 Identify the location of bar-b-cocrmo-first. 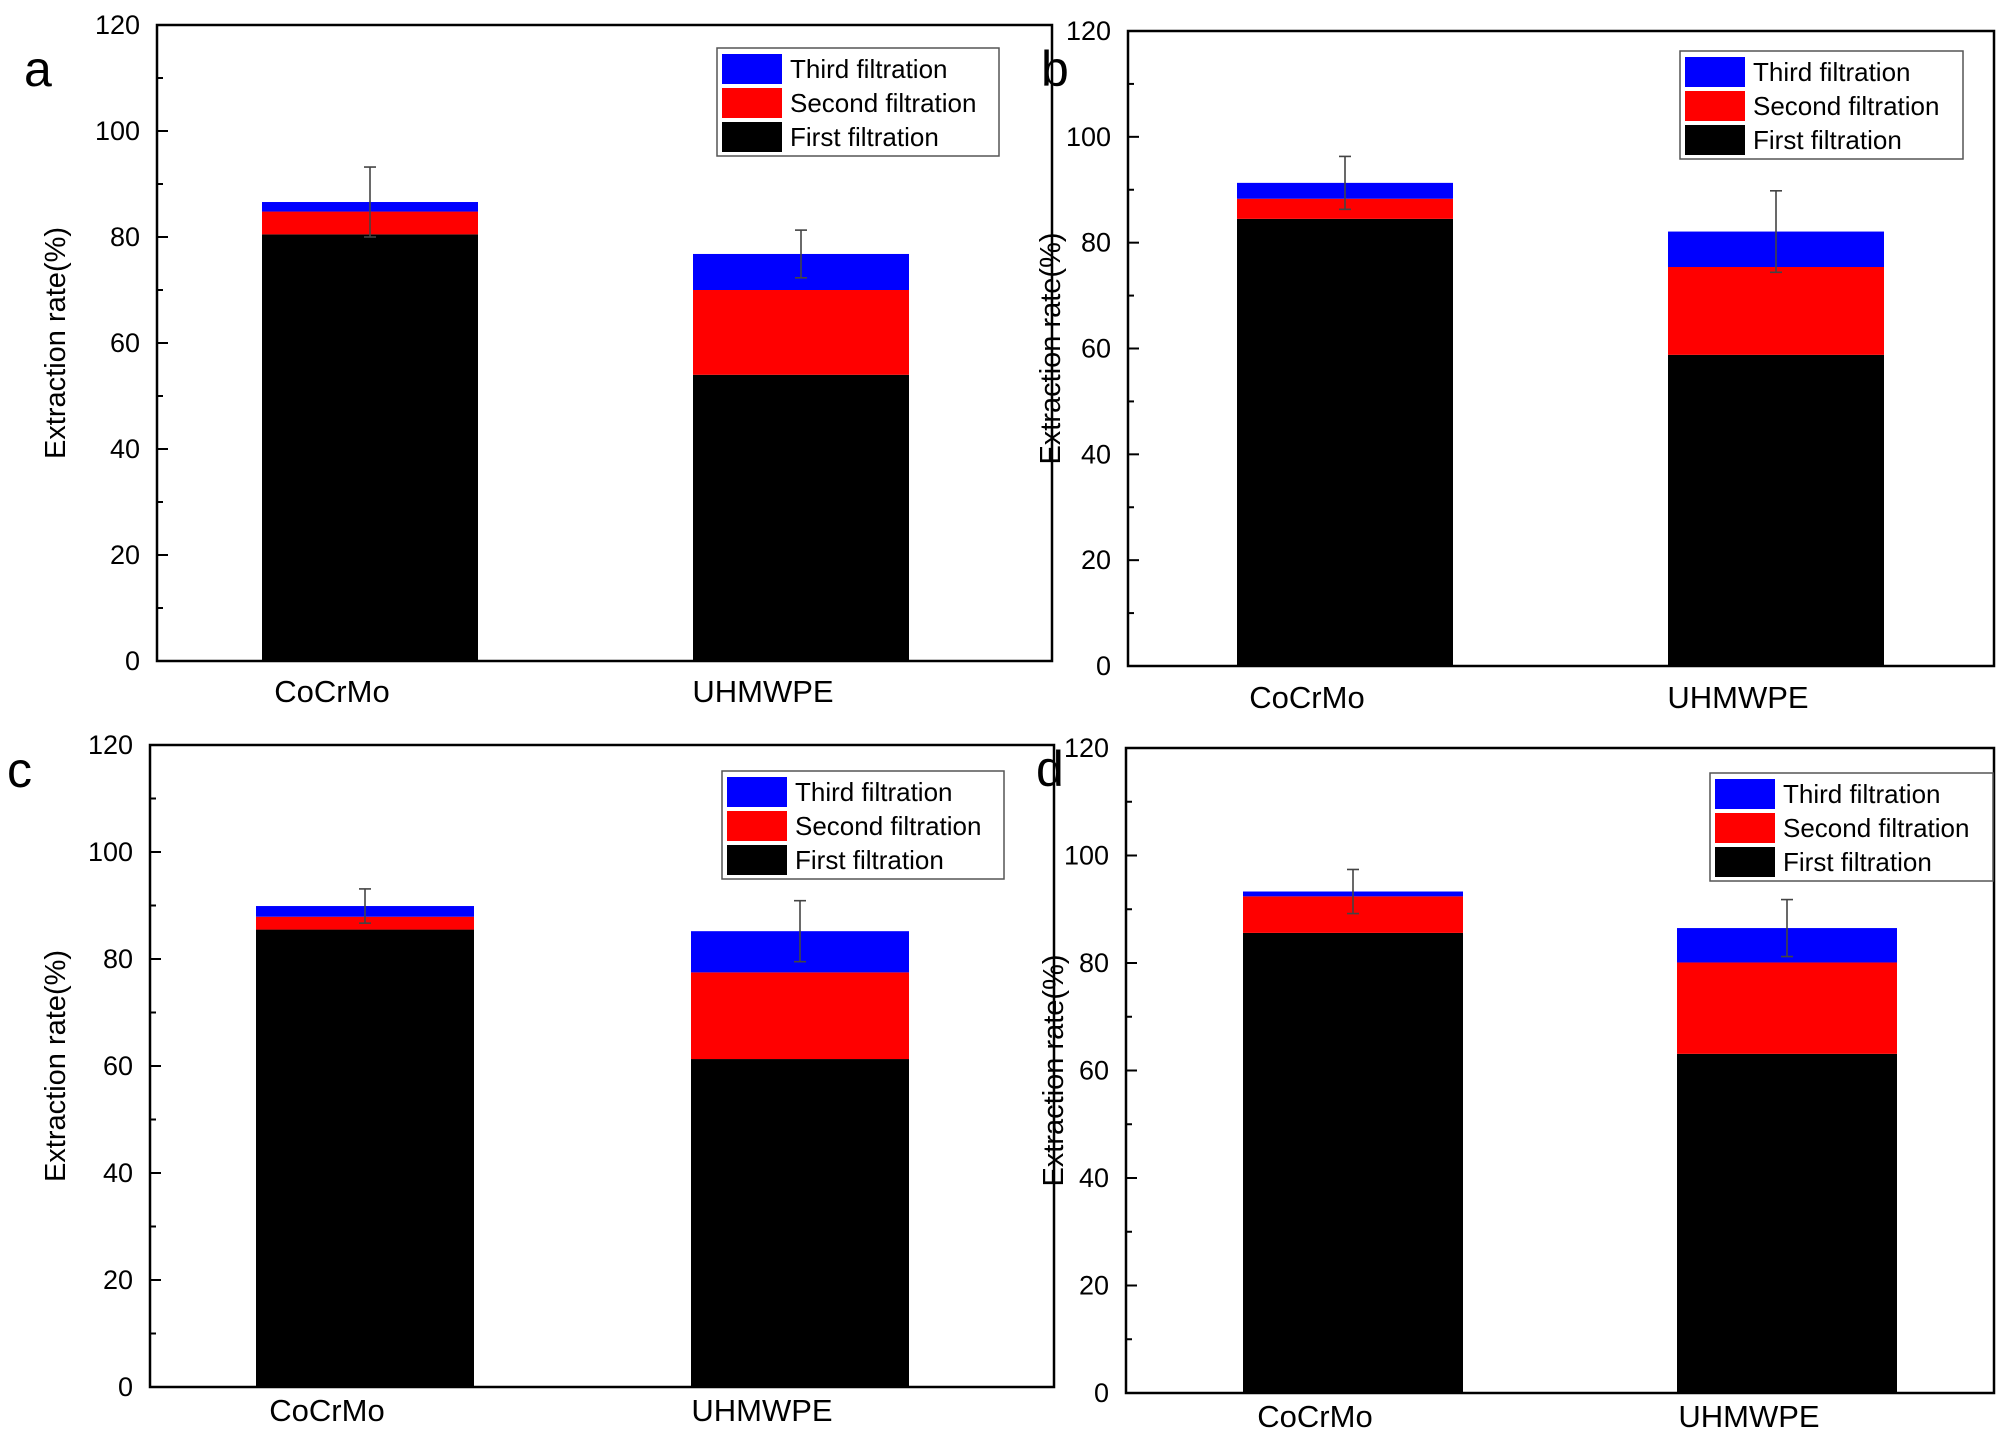
(1345, 442).